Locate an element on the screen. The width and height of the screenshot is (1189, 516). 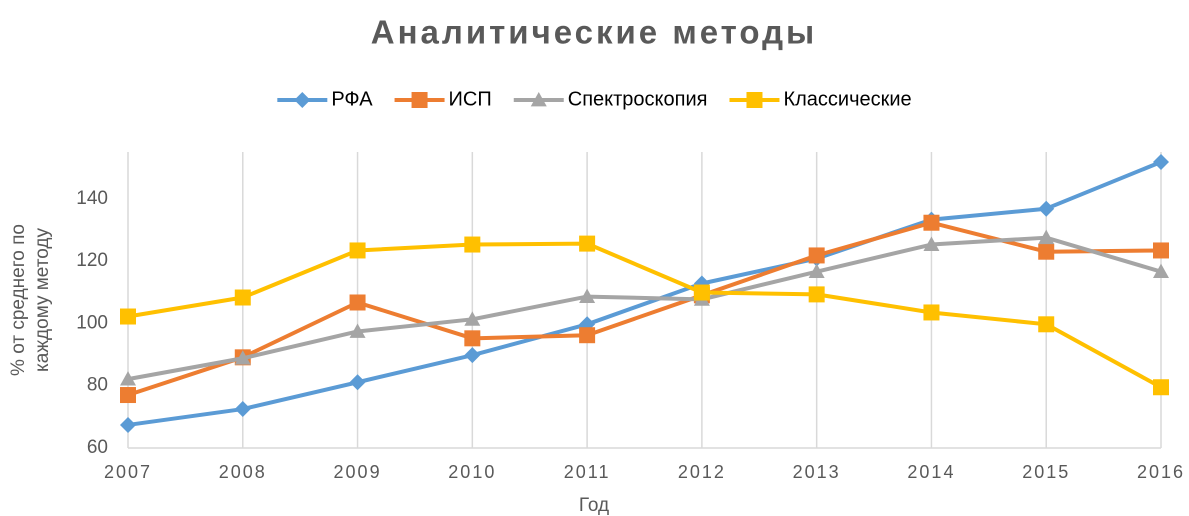
x-tick-label: 2008 is located at coordinates (243, 472).